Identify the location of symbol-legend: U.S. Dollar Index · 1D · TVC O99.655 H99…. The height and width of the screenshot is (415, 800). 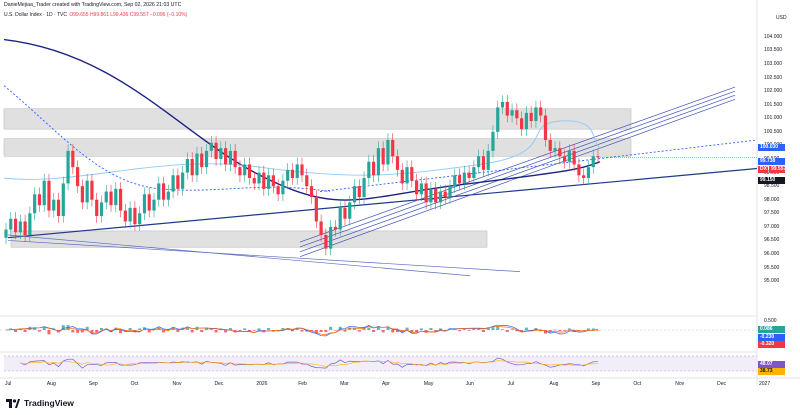
(95, 15).